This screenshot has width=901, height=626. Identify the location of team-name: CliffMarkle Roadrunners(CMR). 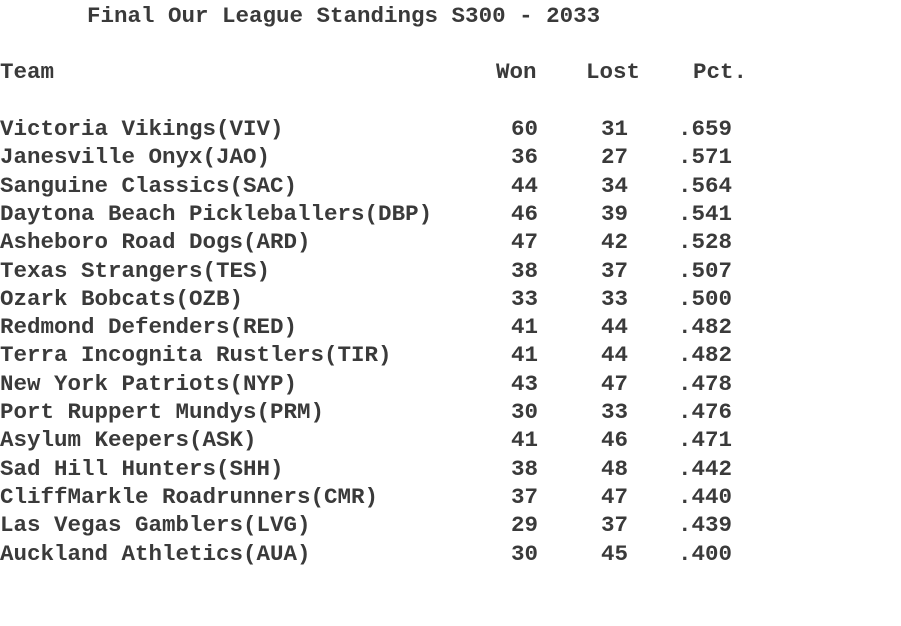
(189, 496).